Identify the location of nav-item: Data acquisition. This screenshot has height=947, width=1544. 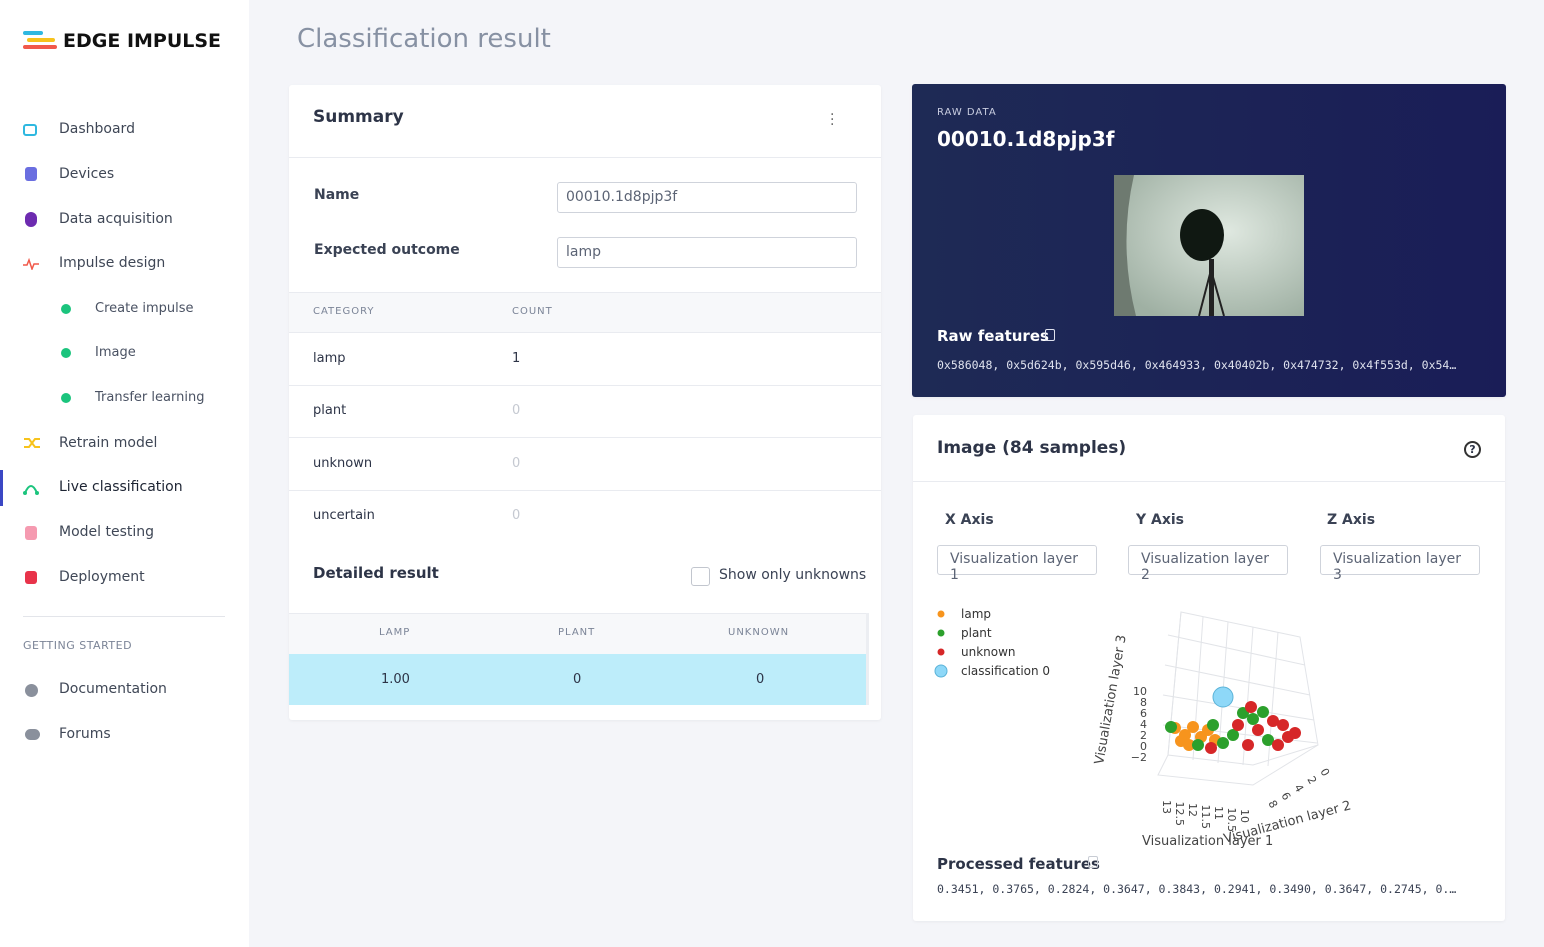
(116, 219).